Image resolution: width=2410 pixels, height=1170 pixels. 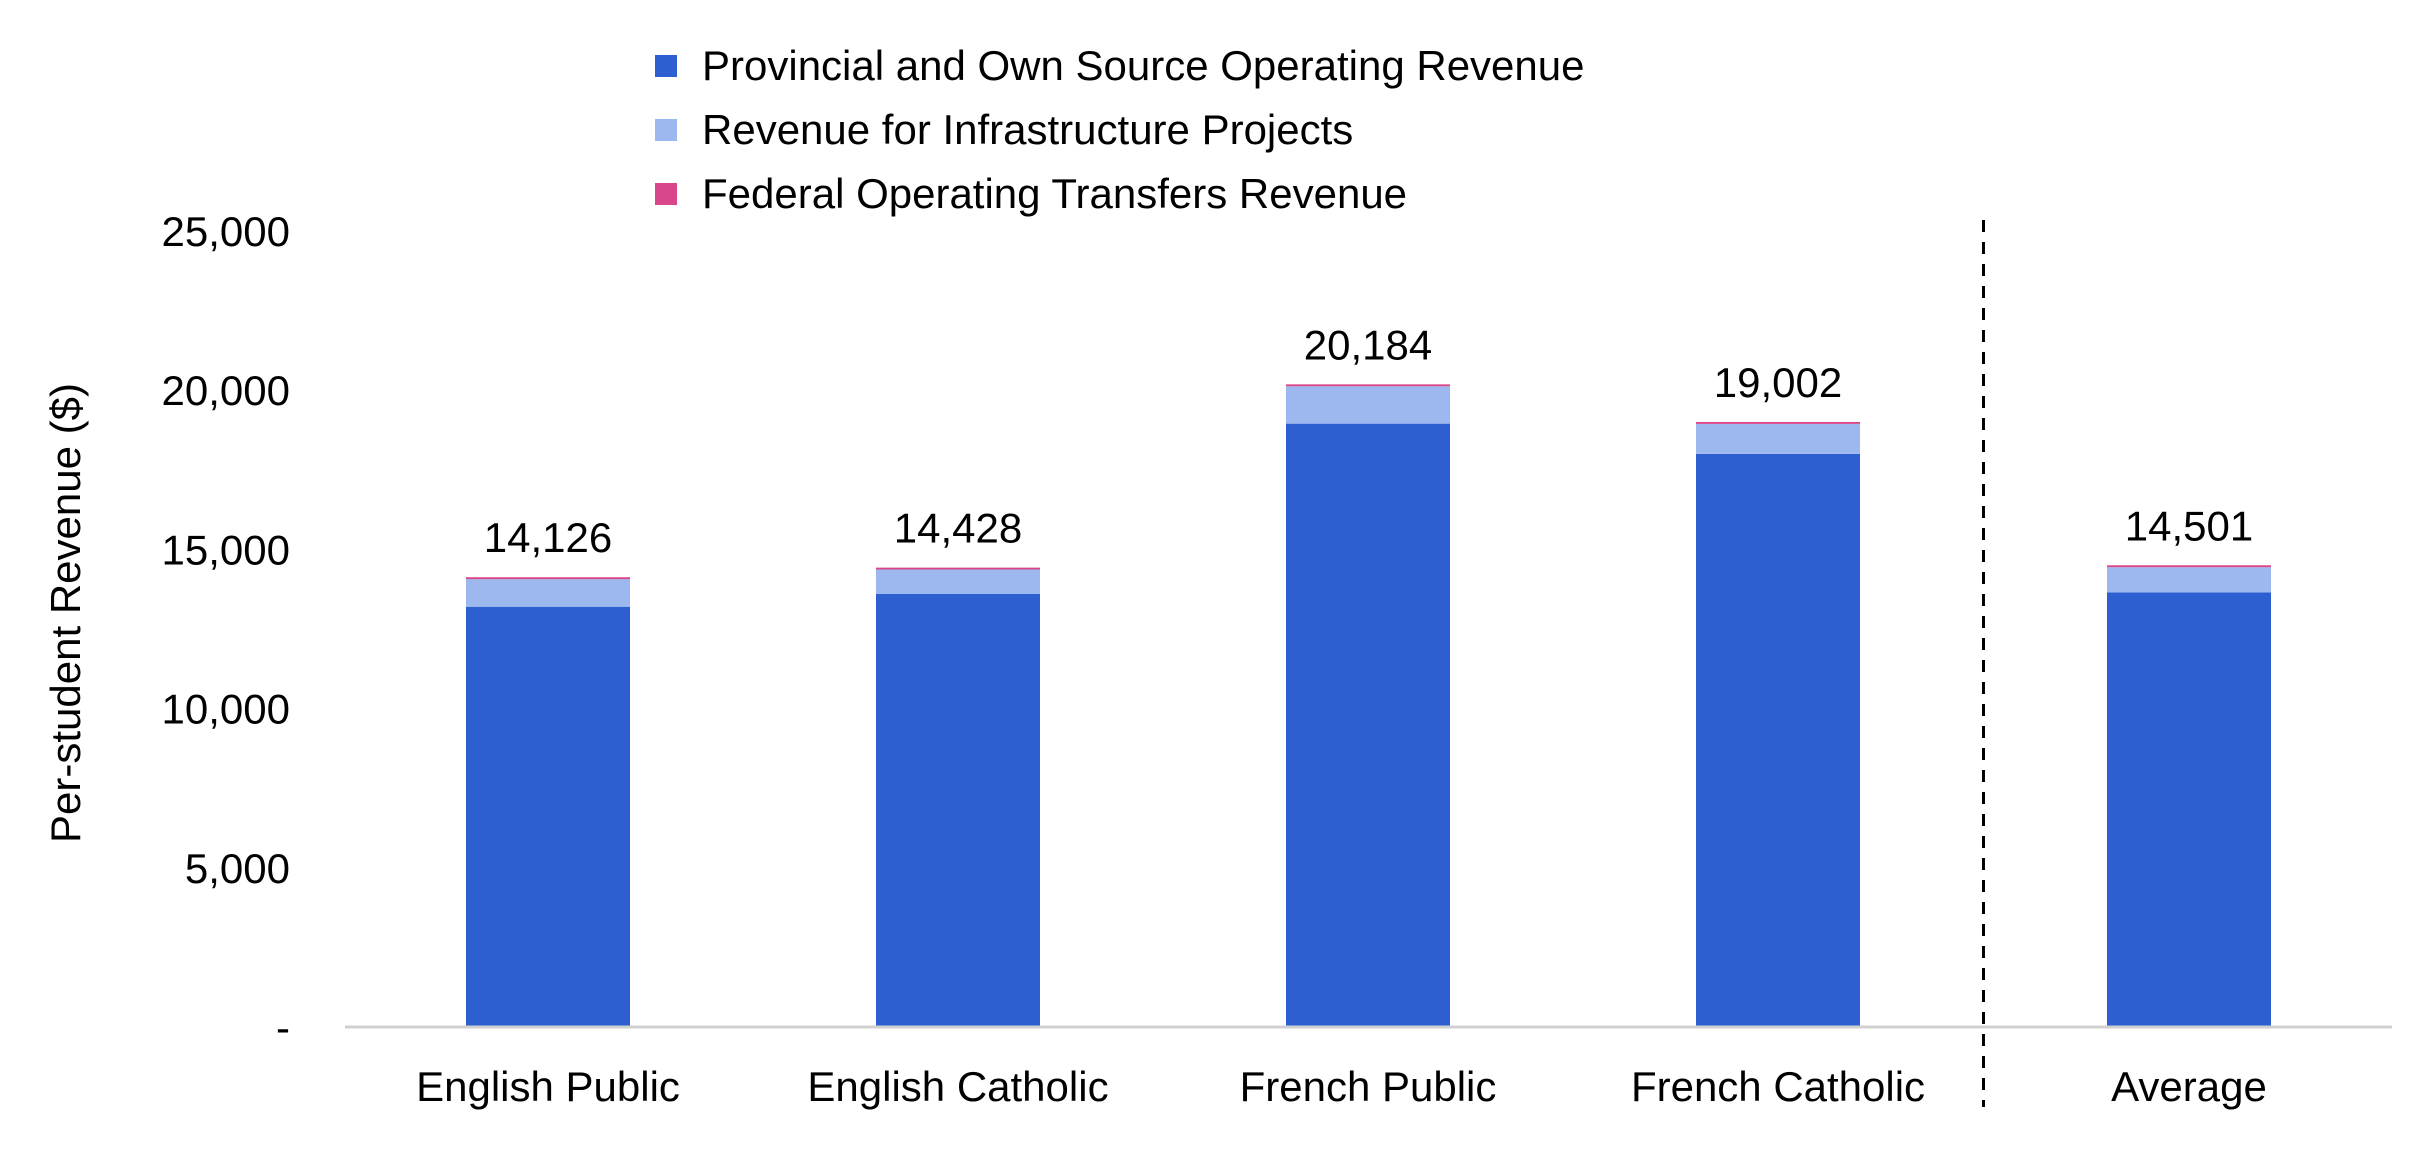 What do you see at coordinates (1055, 193) in the screenshot?
I see `legend-label-federal: Federal Operating Transfers Revenue` at bounding box center [1055, 193].